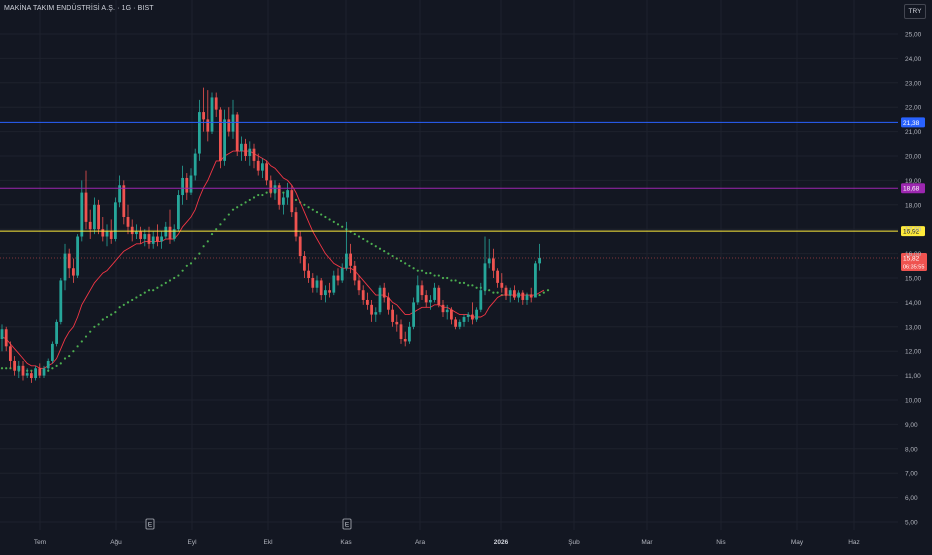 The image size is (932, 555). What do you see at coordinates (647, 542) in the screenshot?
I see `x-tick-label: Mar` at bounding box center [647, 542].